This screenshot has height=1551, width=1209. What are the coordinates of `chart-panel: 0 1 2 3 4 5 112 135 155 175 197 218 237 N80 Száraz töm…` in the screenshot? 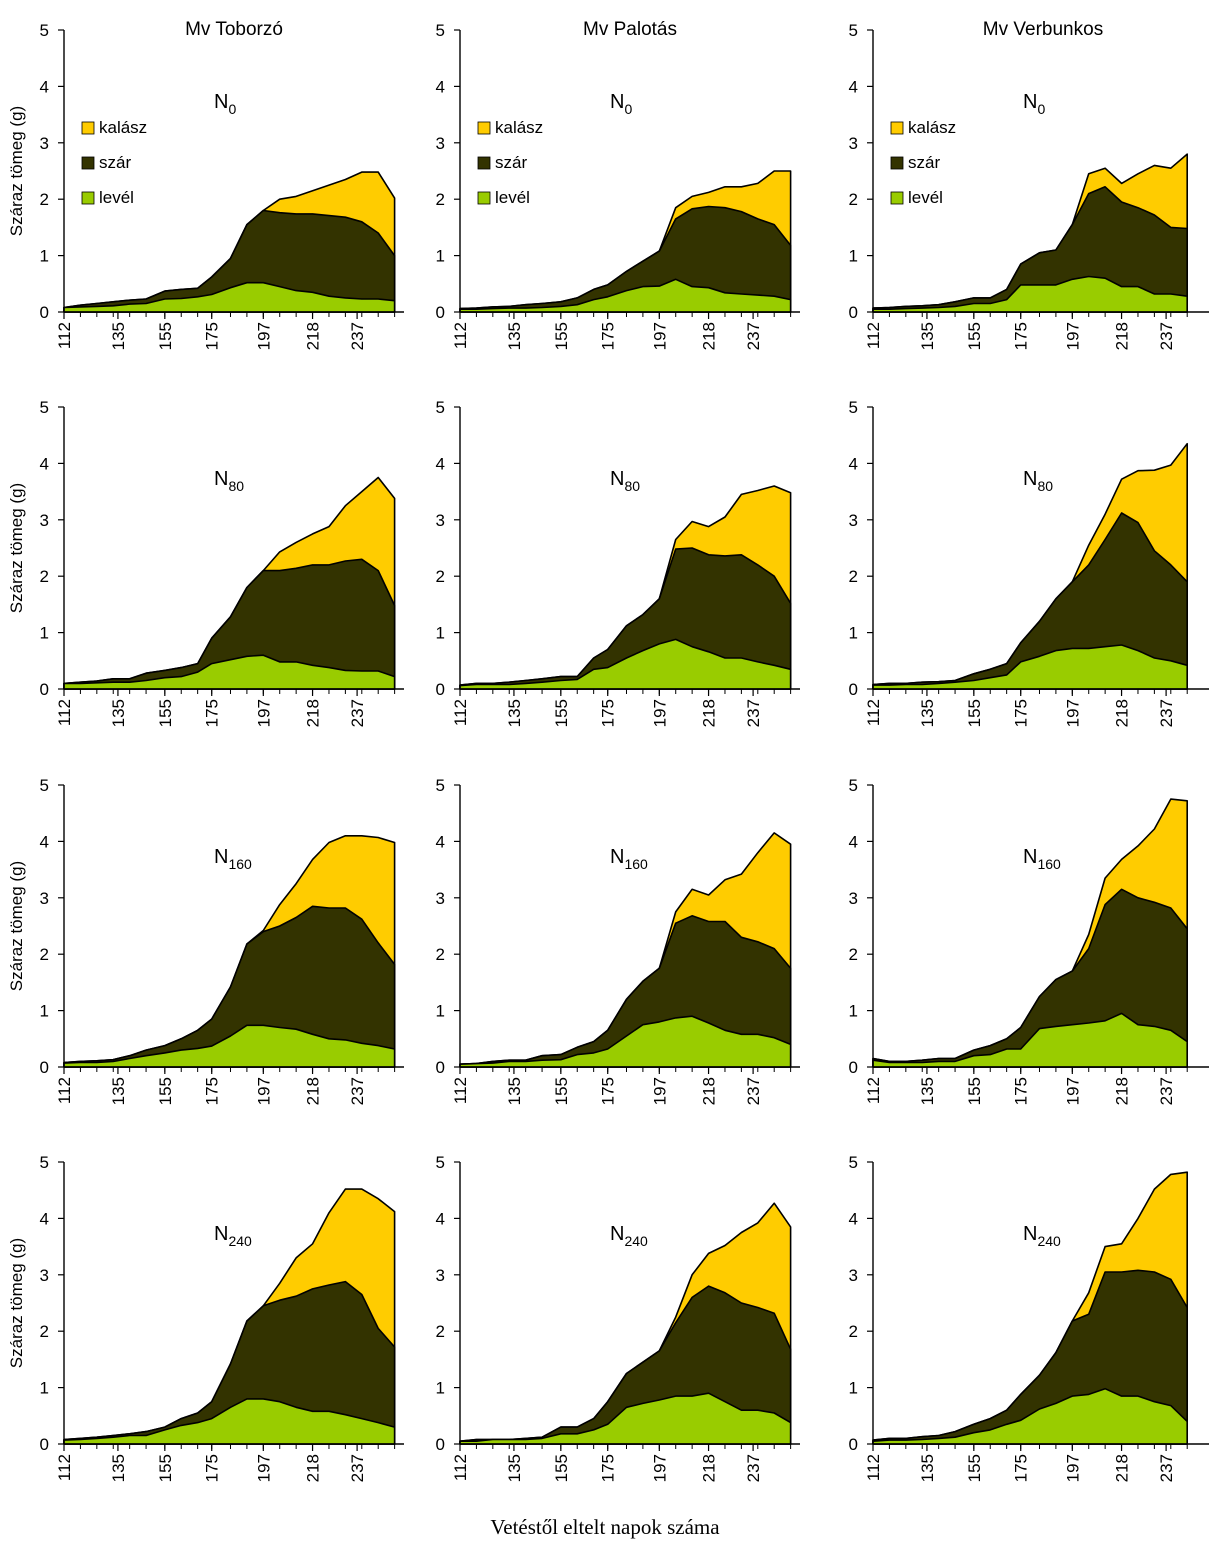 It's located at (205, 562).